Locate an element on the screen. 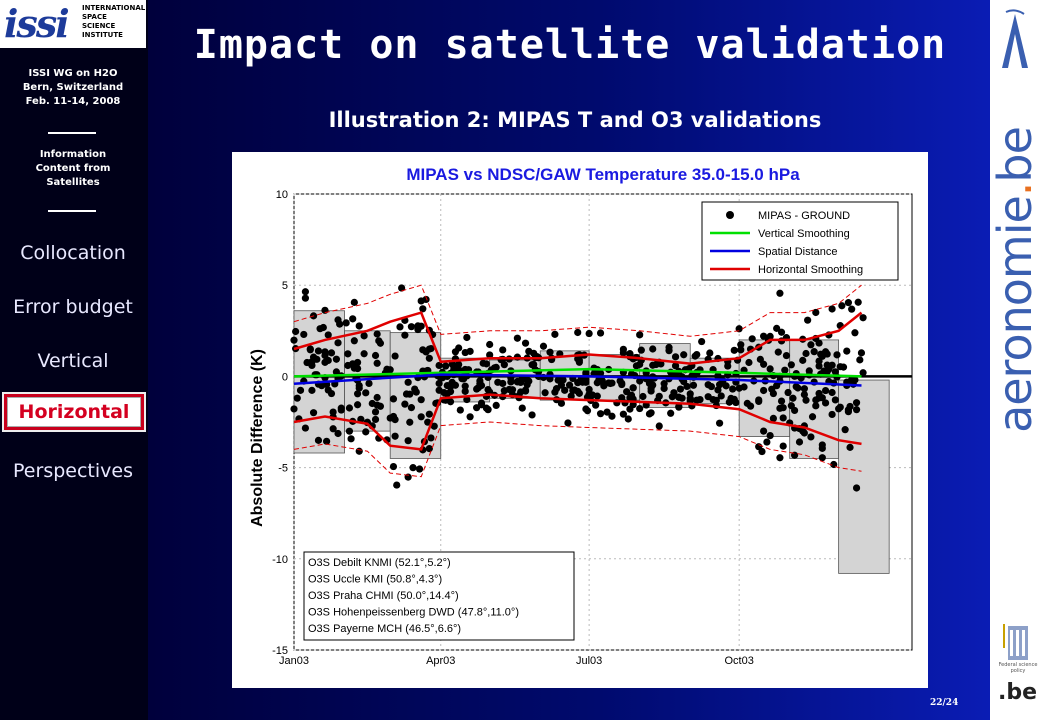 Image resolution: width=1040 pixels, height=720 pixels. nav-perspectives: Perspectives is located at coordinates (73, 471).